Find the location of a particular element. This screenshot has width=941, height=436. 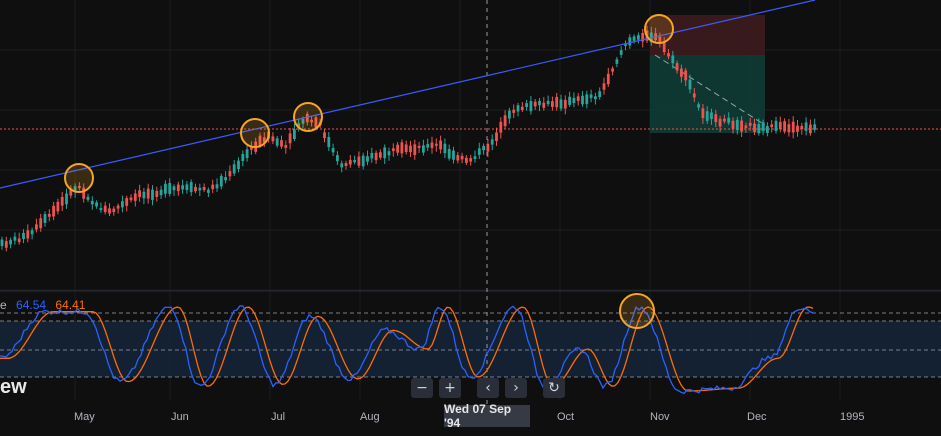

x-tick-label: Dec is located at coordinates (757, 417).